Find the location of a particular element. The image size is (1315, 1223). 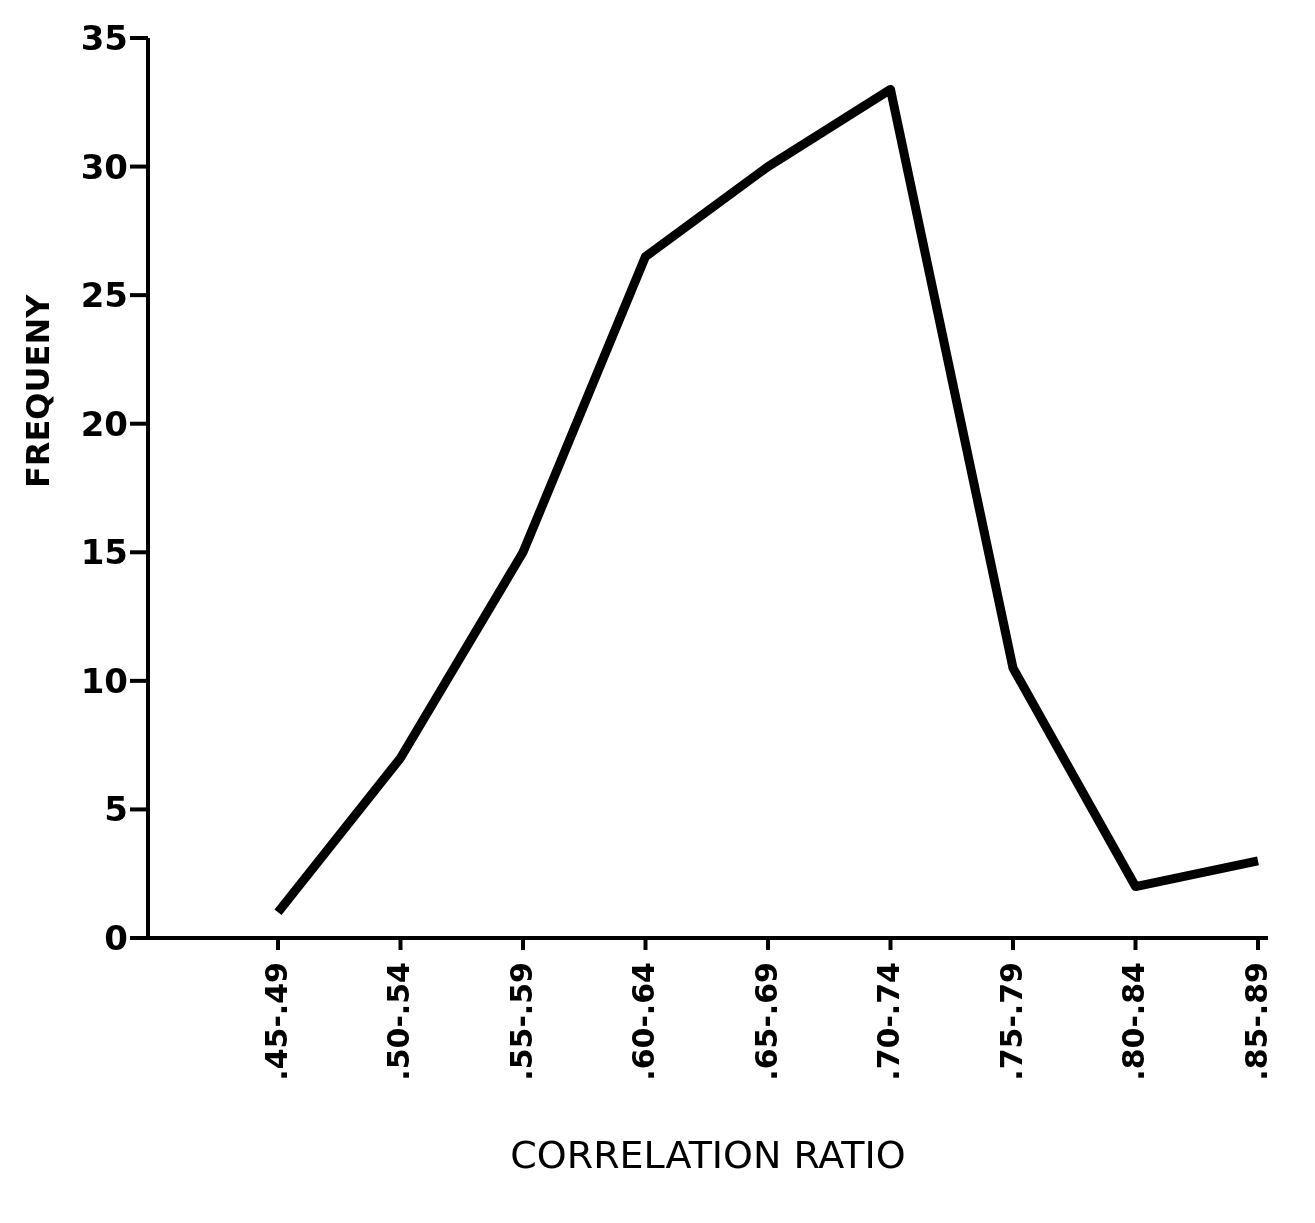

x-tick-label: .75-.79 is located at coordinates (1011, 1021).